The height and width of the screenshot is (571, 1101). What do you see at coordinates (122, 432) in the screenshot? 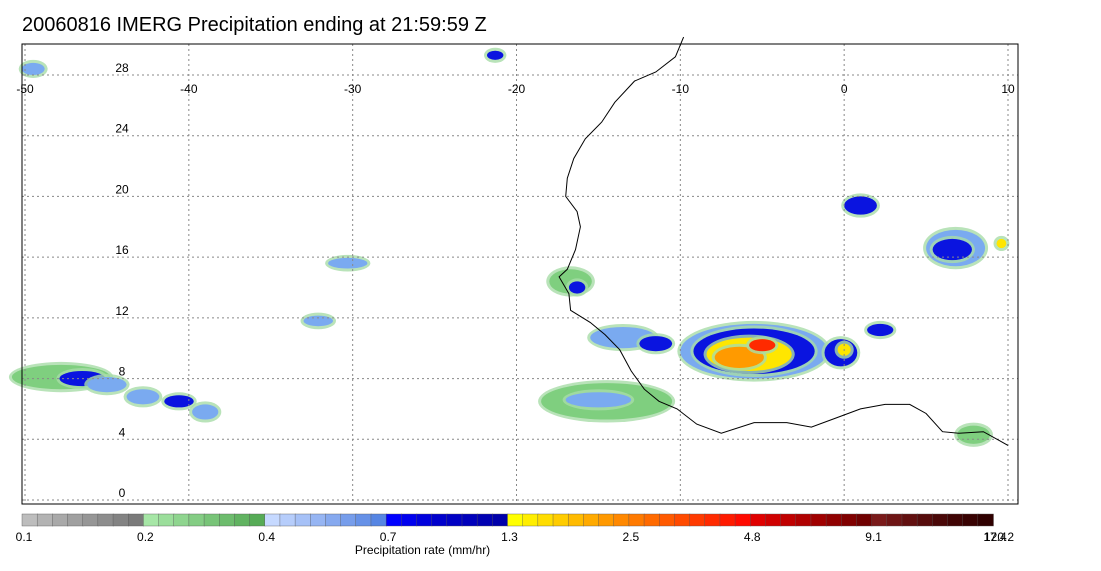
I see `lat-tick-label: 4` at bounding box center [122, 432].